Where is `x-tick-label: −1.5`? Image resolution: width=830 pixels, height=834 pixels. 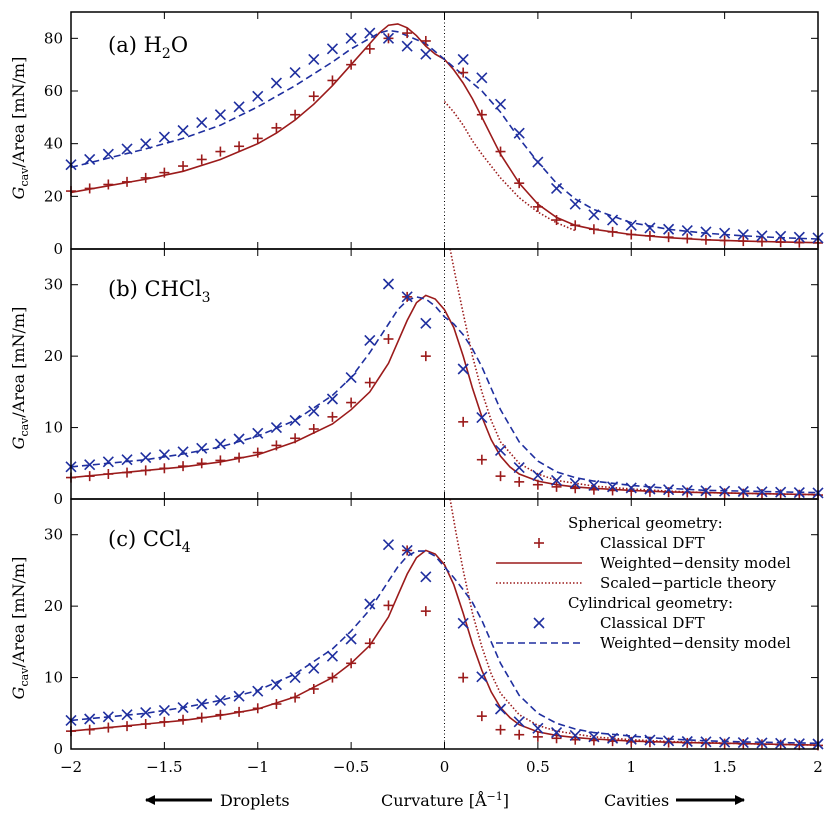 x-tick-label: −1.5 is located at coordinates (164, 767).